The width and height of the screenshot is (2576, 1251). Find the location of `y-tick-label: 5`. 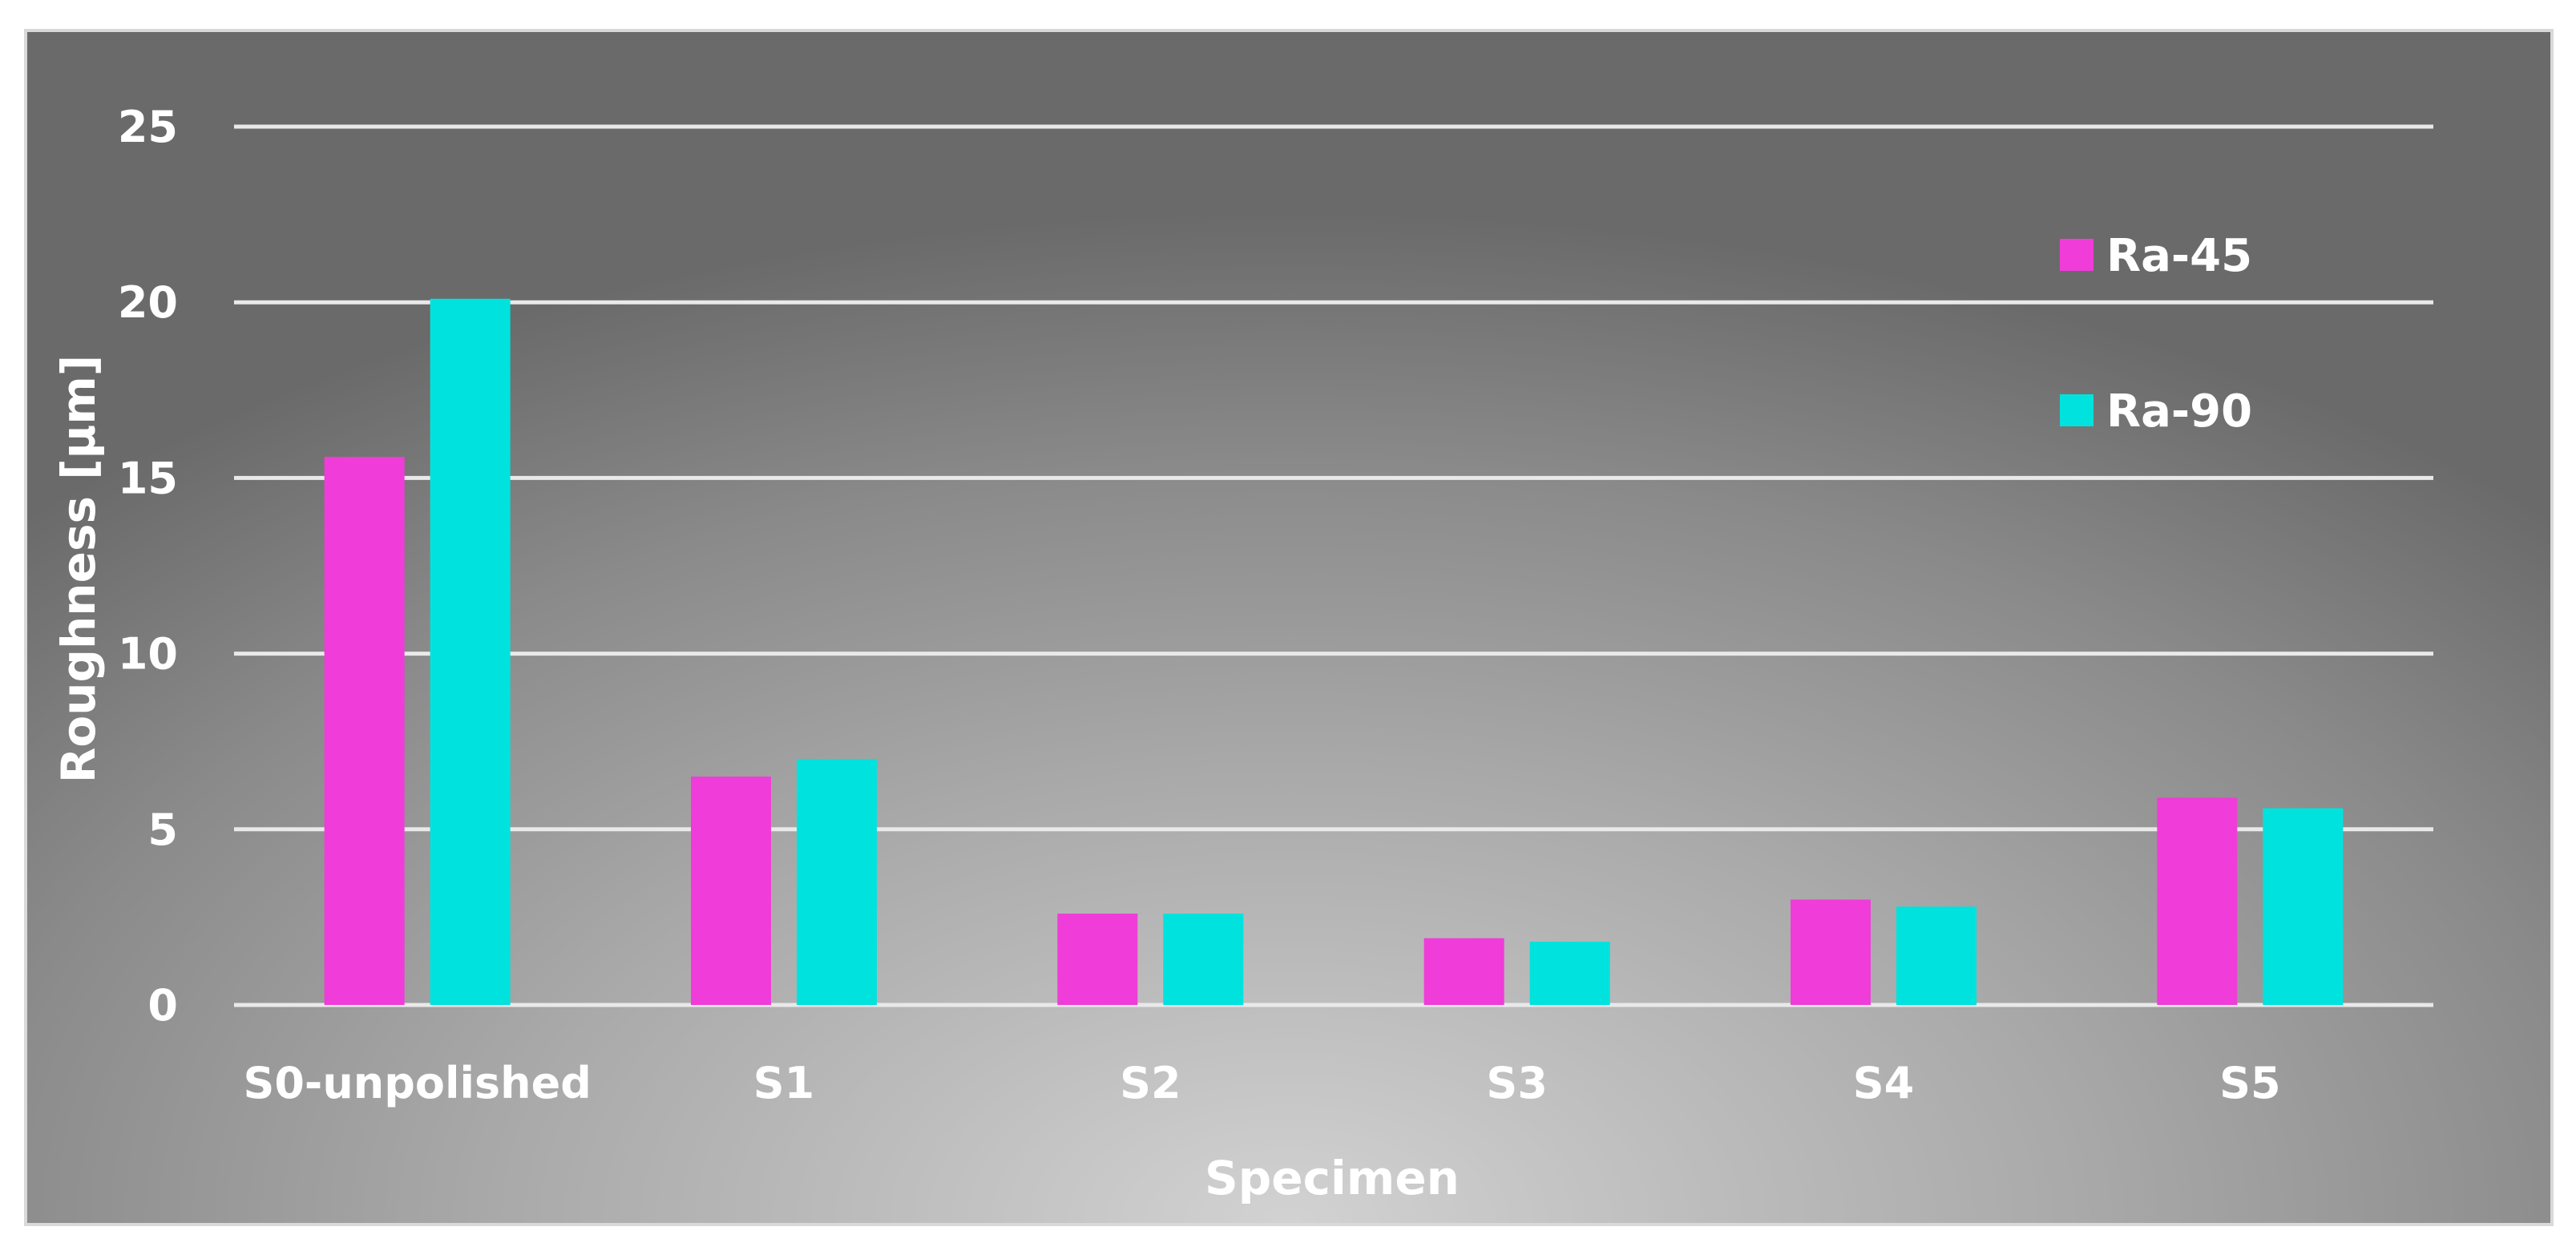

y-tick-label: 5 is located at coordinates (163, 830).